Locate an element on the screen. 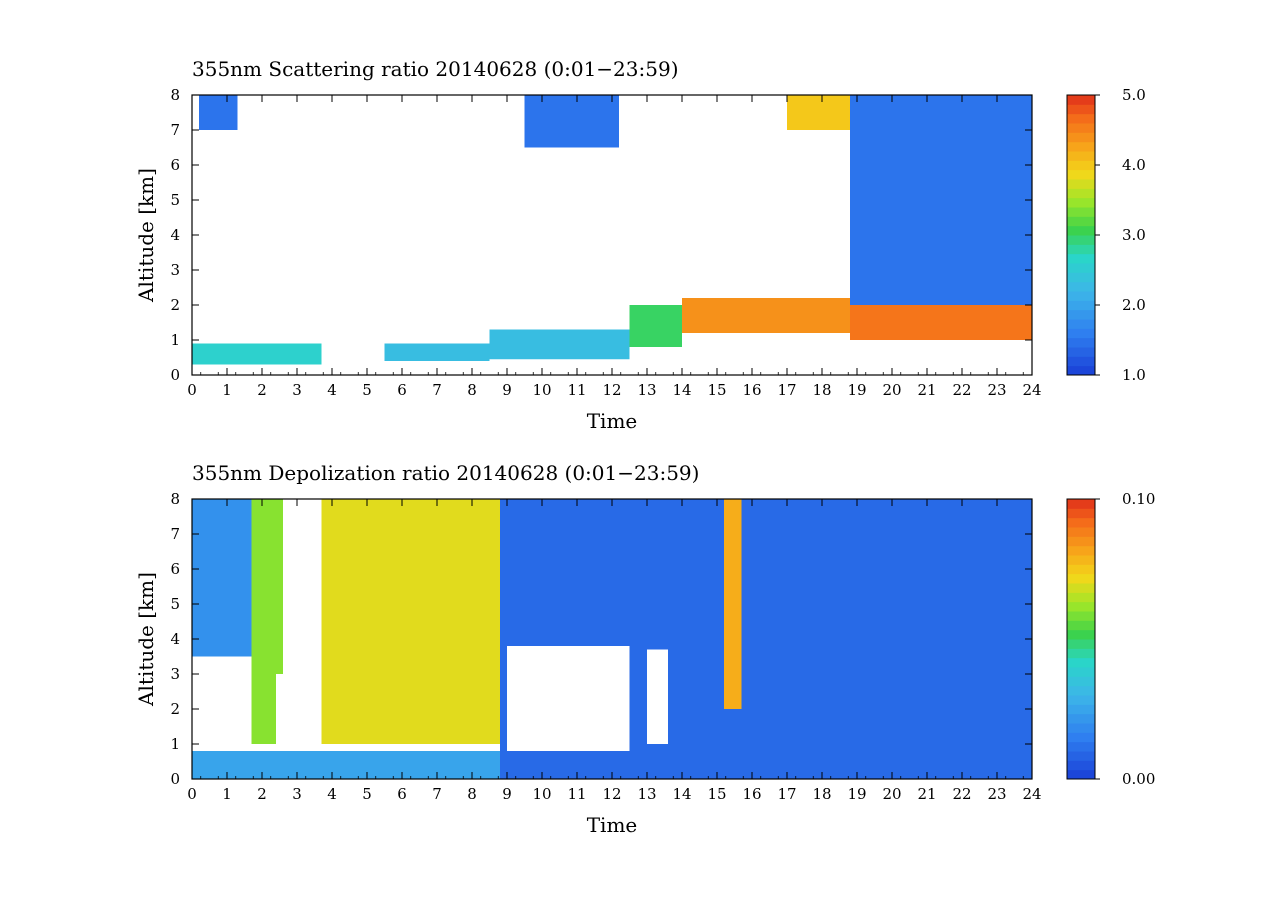  x-tick-label: 1 is located at coordinates (227, 390).